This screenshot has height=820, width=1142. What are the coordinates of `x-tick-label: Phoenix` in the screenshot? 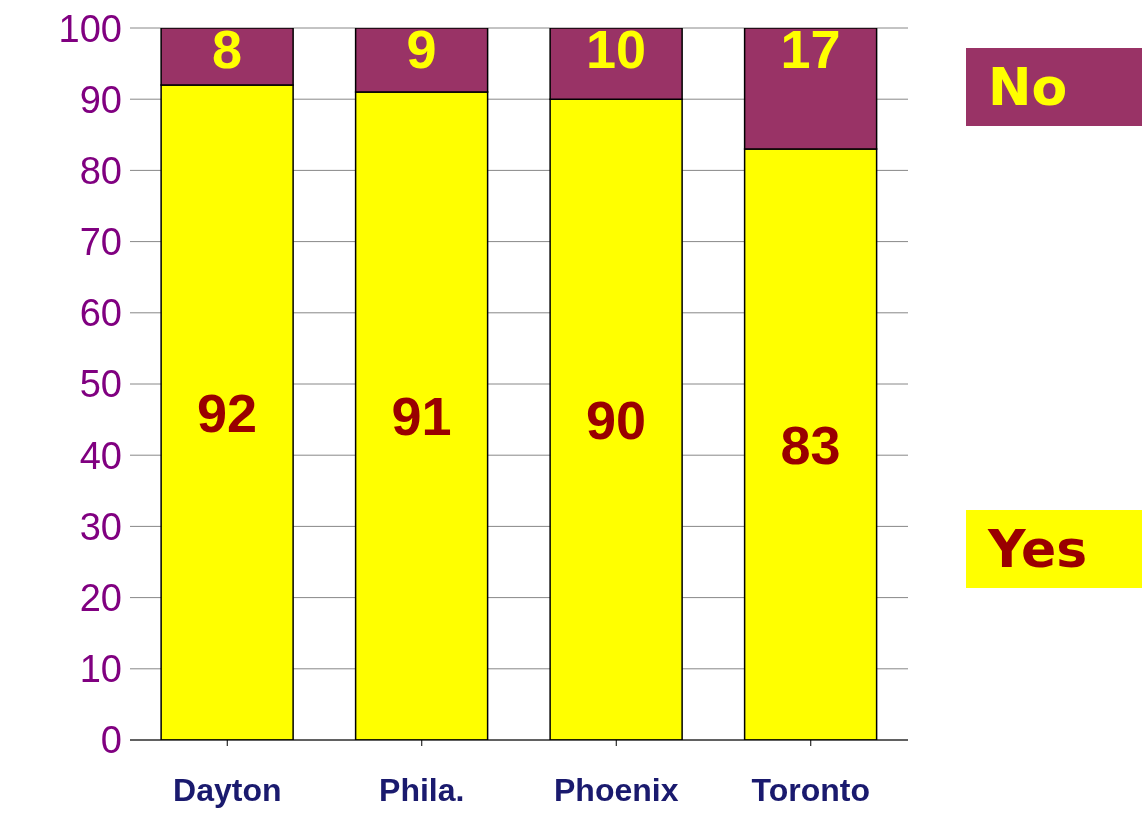 It's located at (616, 789).